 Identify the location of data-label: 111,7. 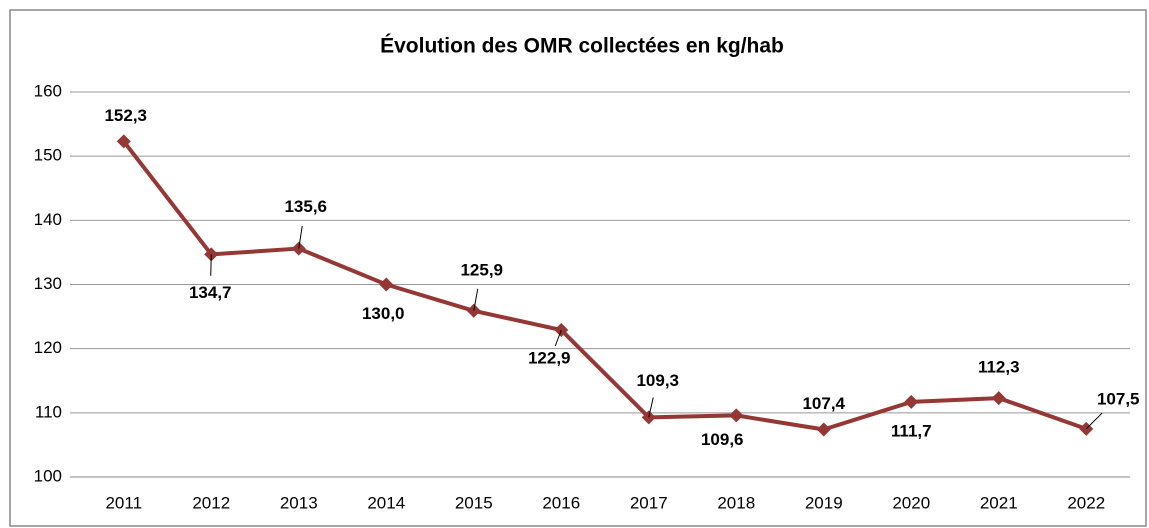
(911, 430).